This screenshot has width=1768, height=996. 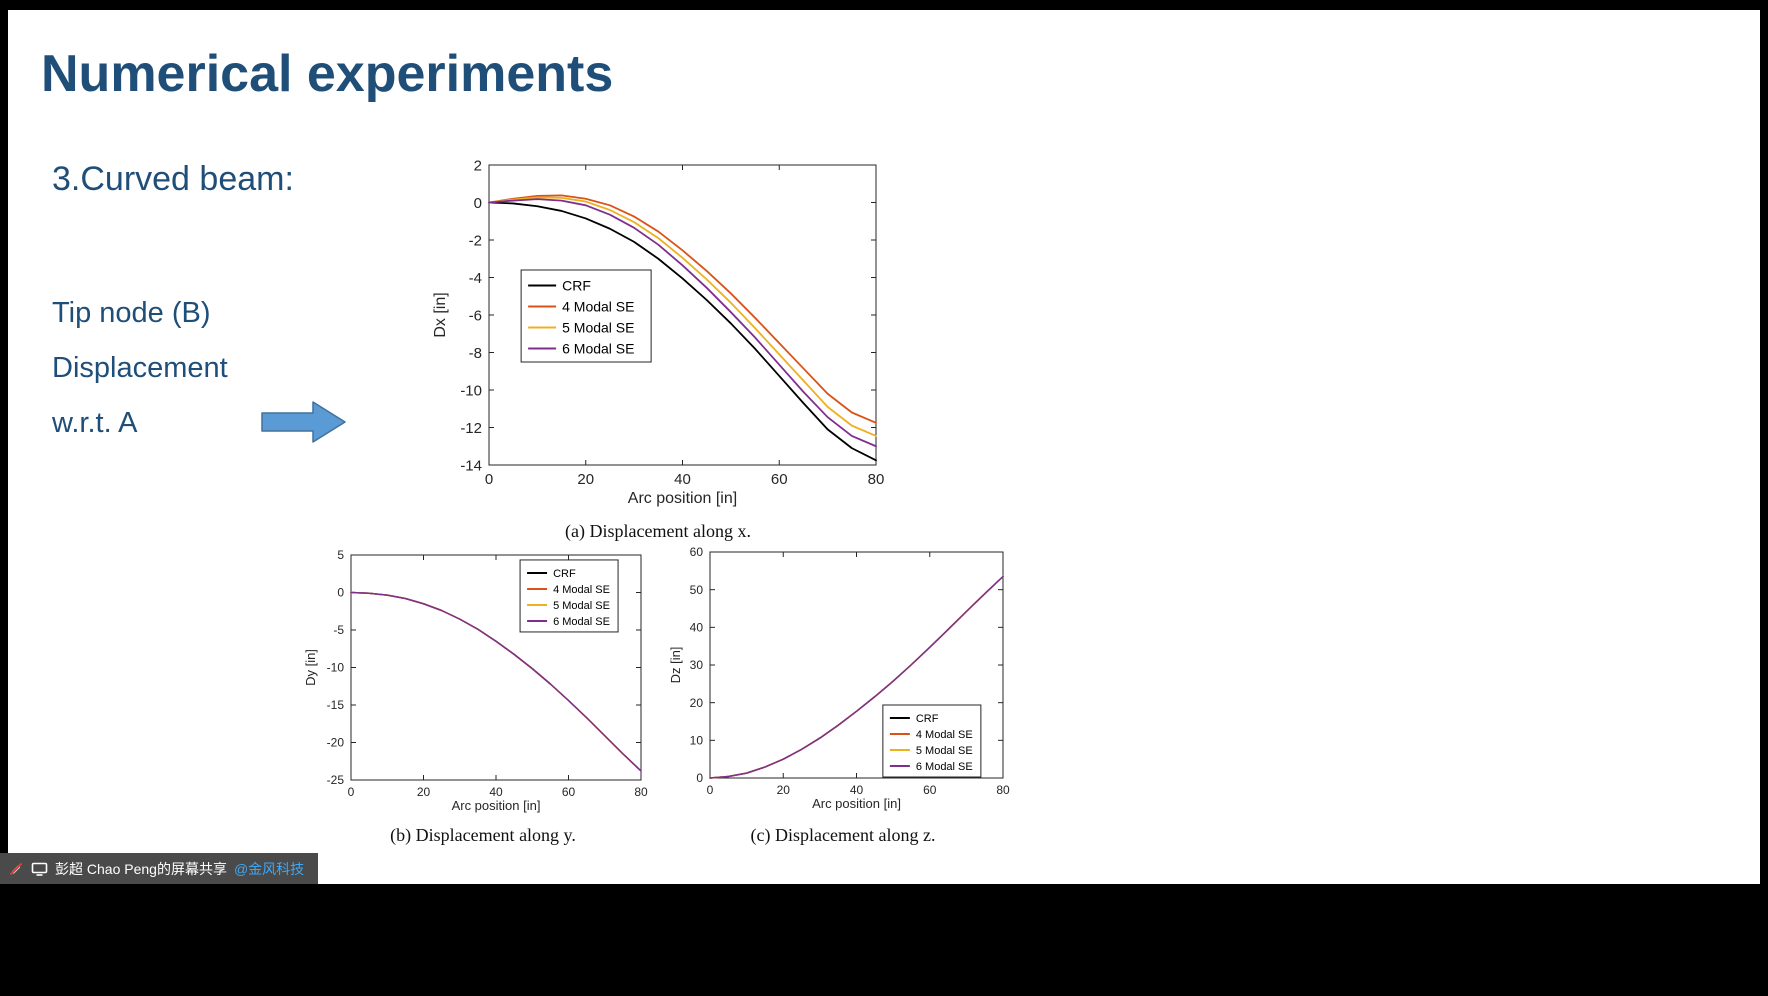 I want to click on svg-text: -8, so click(x=475, y=353).